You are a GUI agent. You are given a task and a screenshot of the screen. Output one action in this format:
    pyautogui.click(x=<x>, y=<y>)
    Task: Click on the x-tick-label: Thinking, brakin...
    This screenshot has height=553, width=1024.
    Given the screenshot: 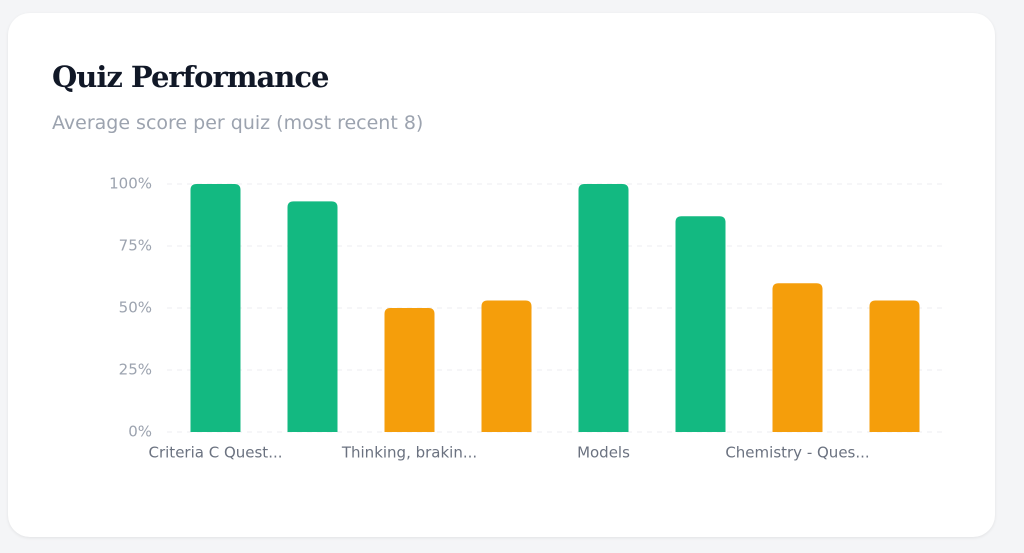 What is the action you would take?
    pyautogui.click(x=409, y=453)
    